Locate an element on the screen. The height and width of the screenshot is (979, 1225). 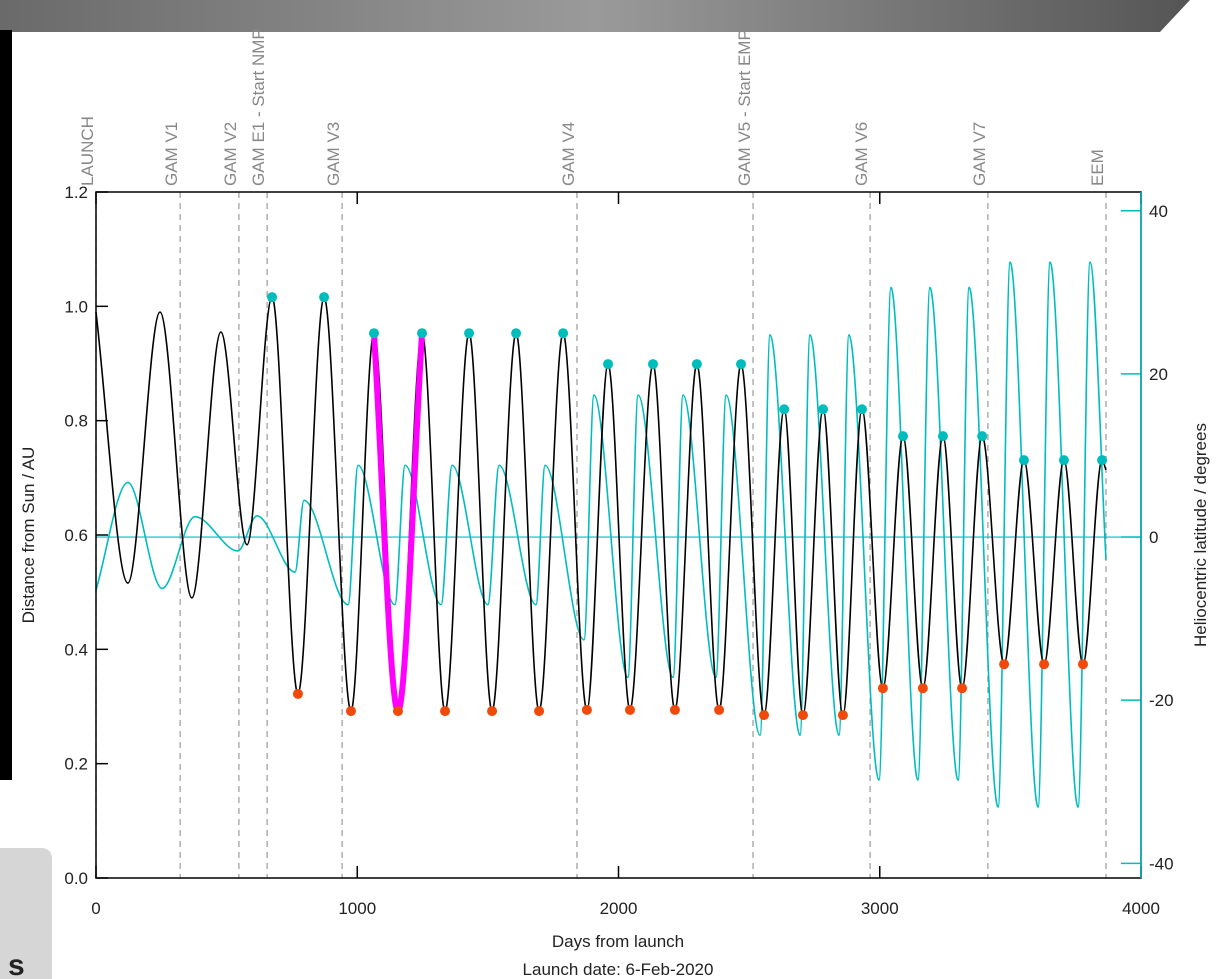
y-axis-label: Distance from Sun / AU is located at coordinates (28, 535).